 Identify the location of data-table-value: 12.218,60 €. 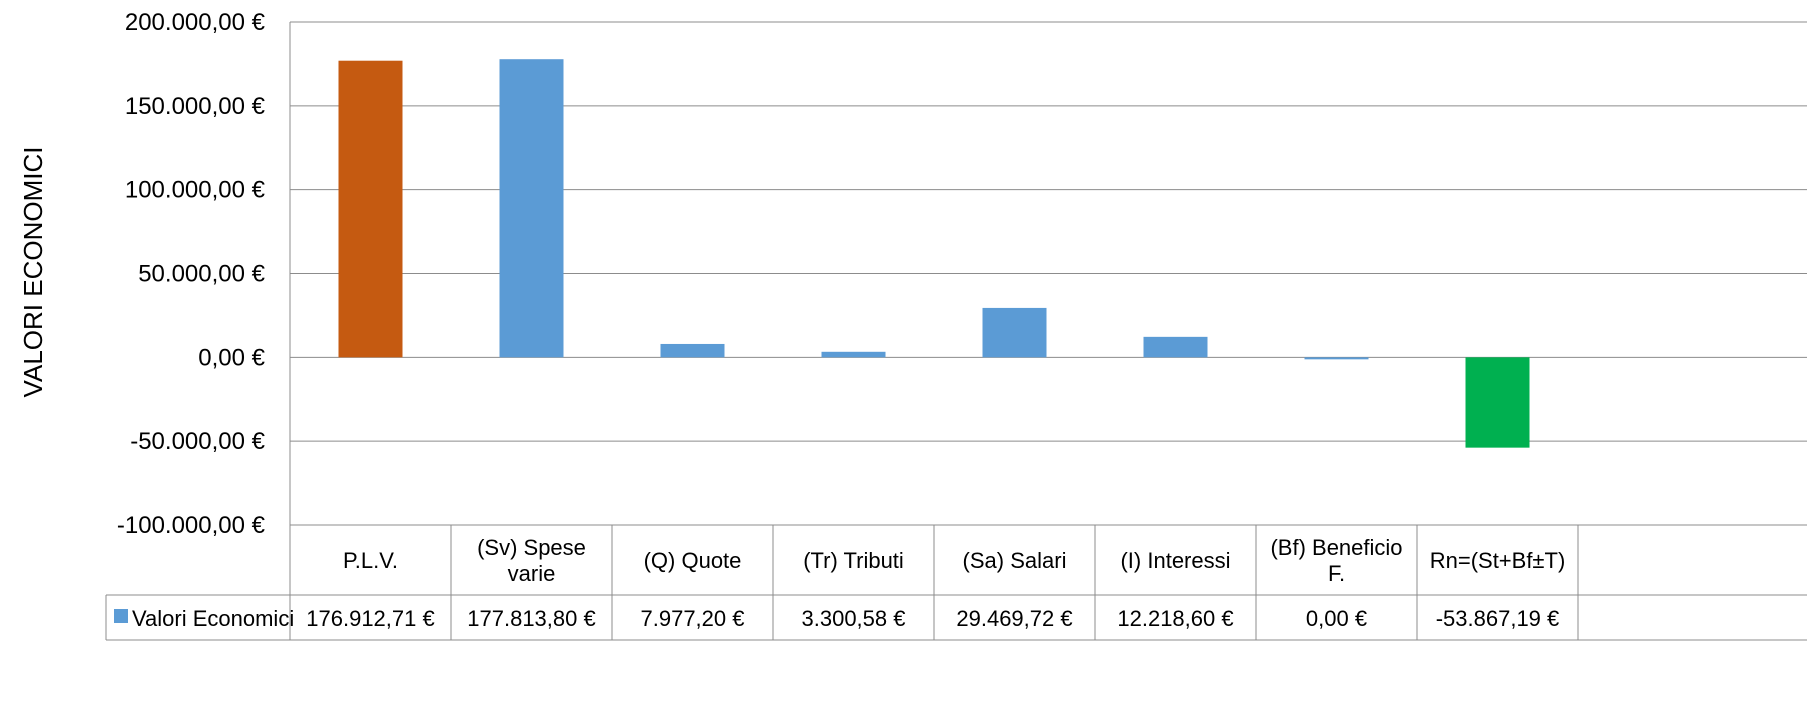
(1175, 618).